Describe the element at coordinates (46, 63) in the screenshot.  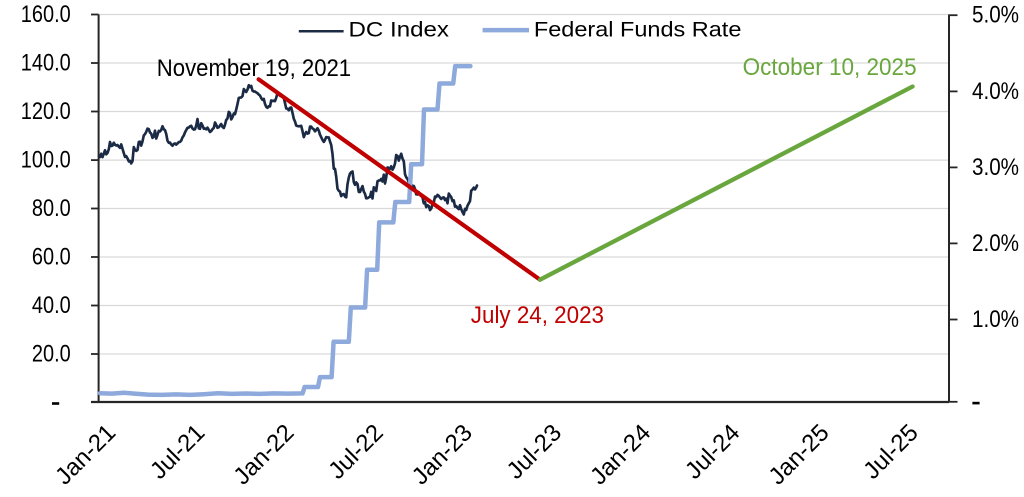
I see `svg-text: 140.0` at that location.